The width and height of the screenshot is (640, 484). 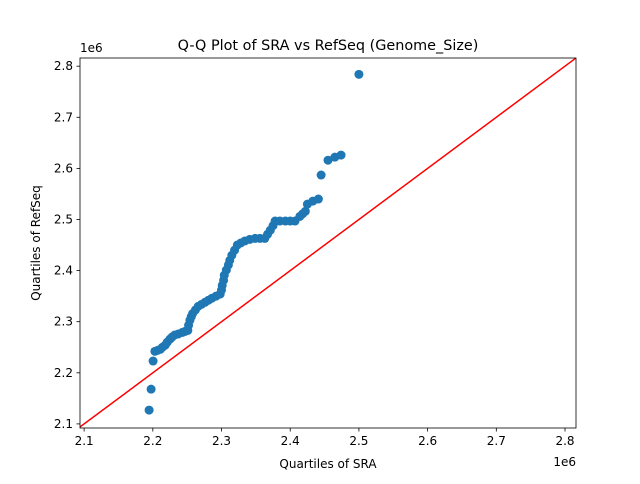 What do you see at coordinates (496, 441) in the screenshot?
I see `x-tick-label: 2.7` at bounding box center [496, 441].